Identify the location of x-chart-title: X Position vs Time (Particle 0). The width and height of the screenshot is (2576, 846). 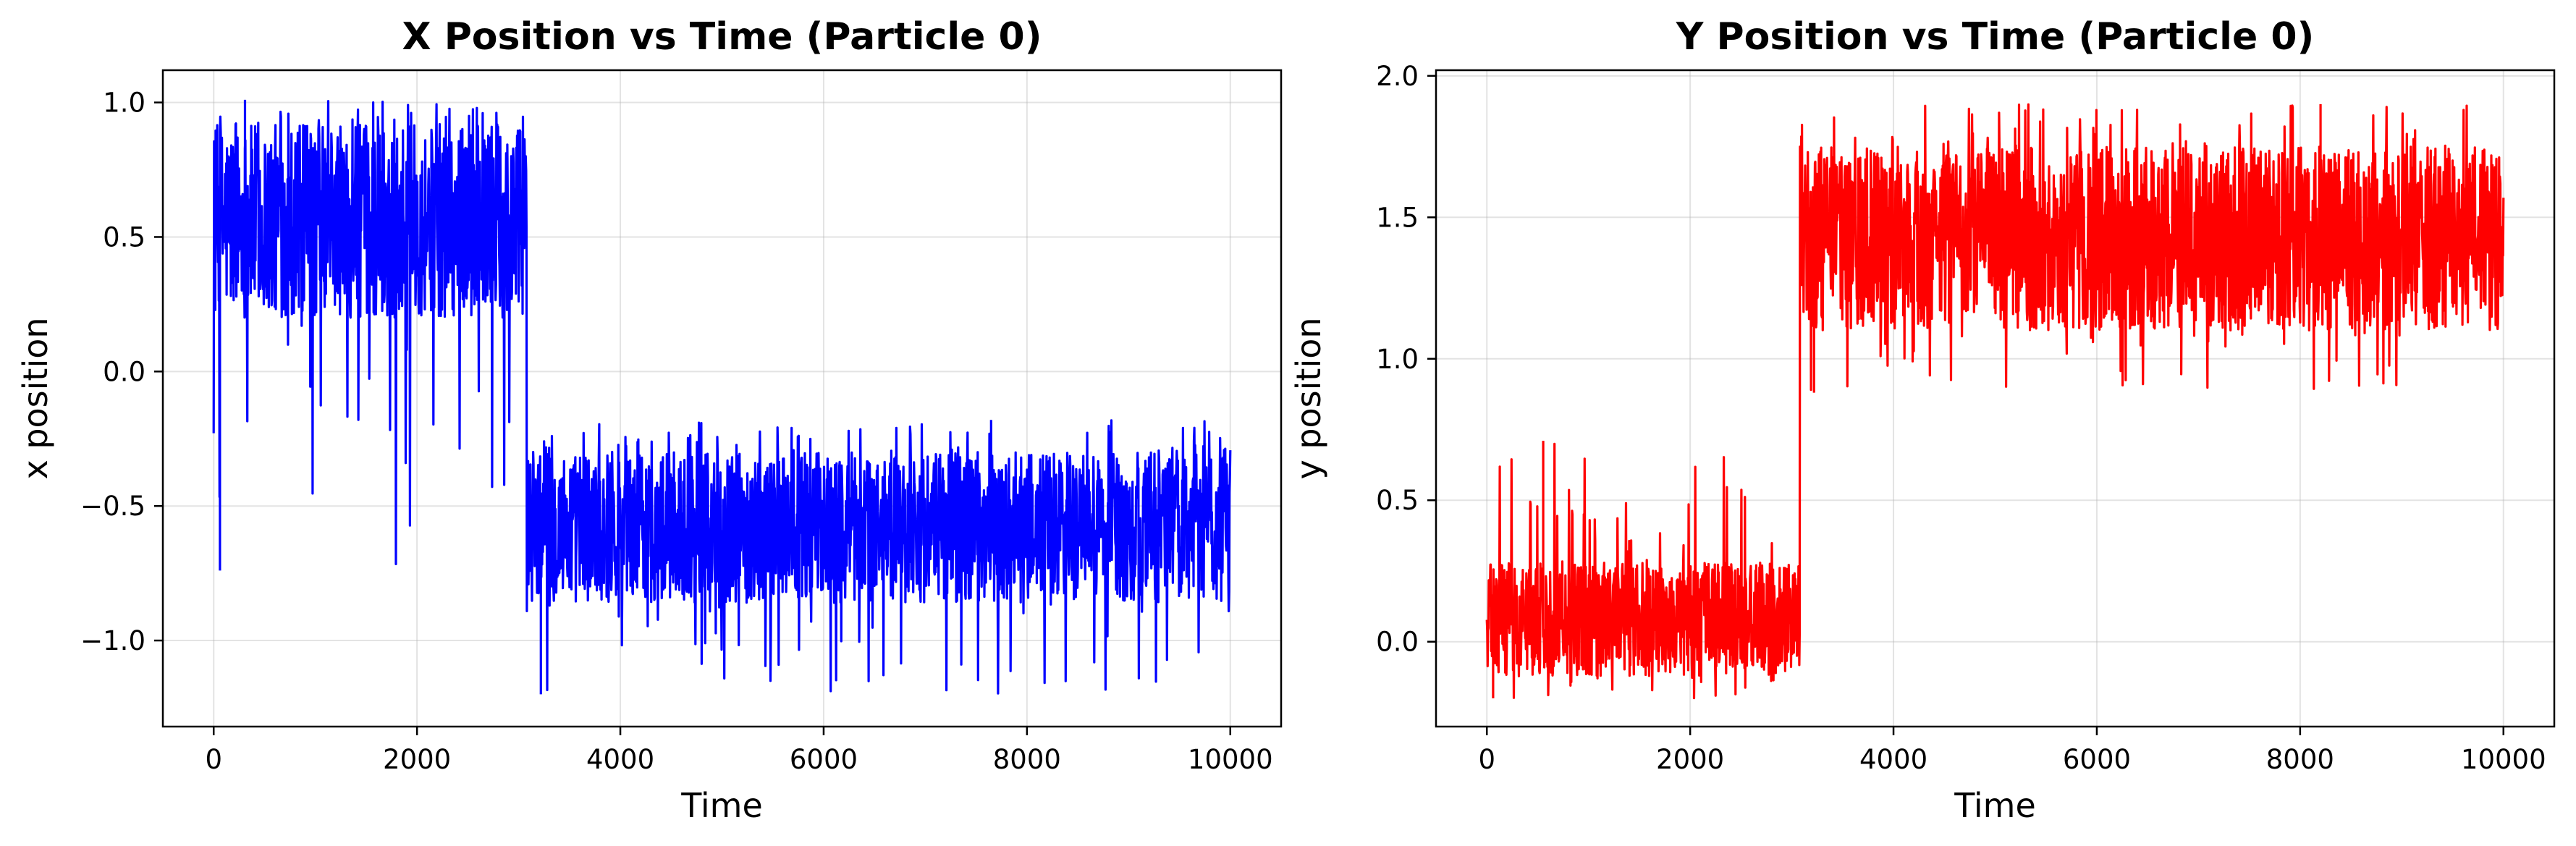
(722, 37).